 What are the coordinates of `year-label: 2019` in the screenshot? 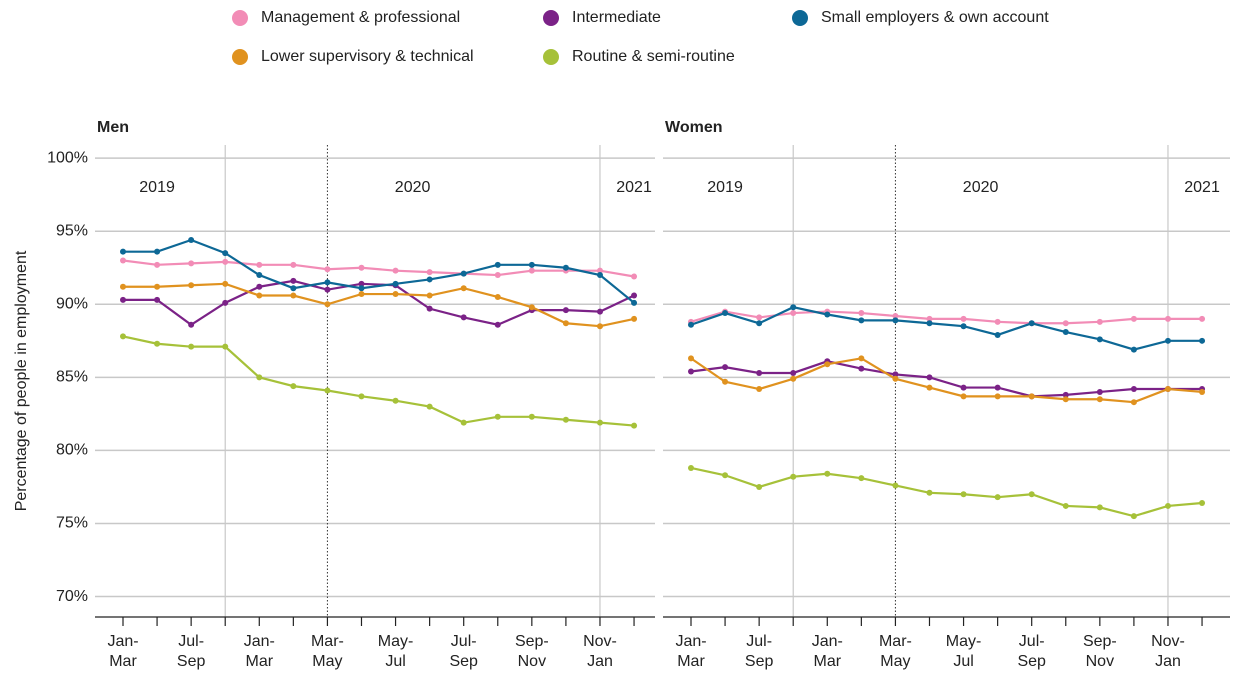 It's located at (725, 187).